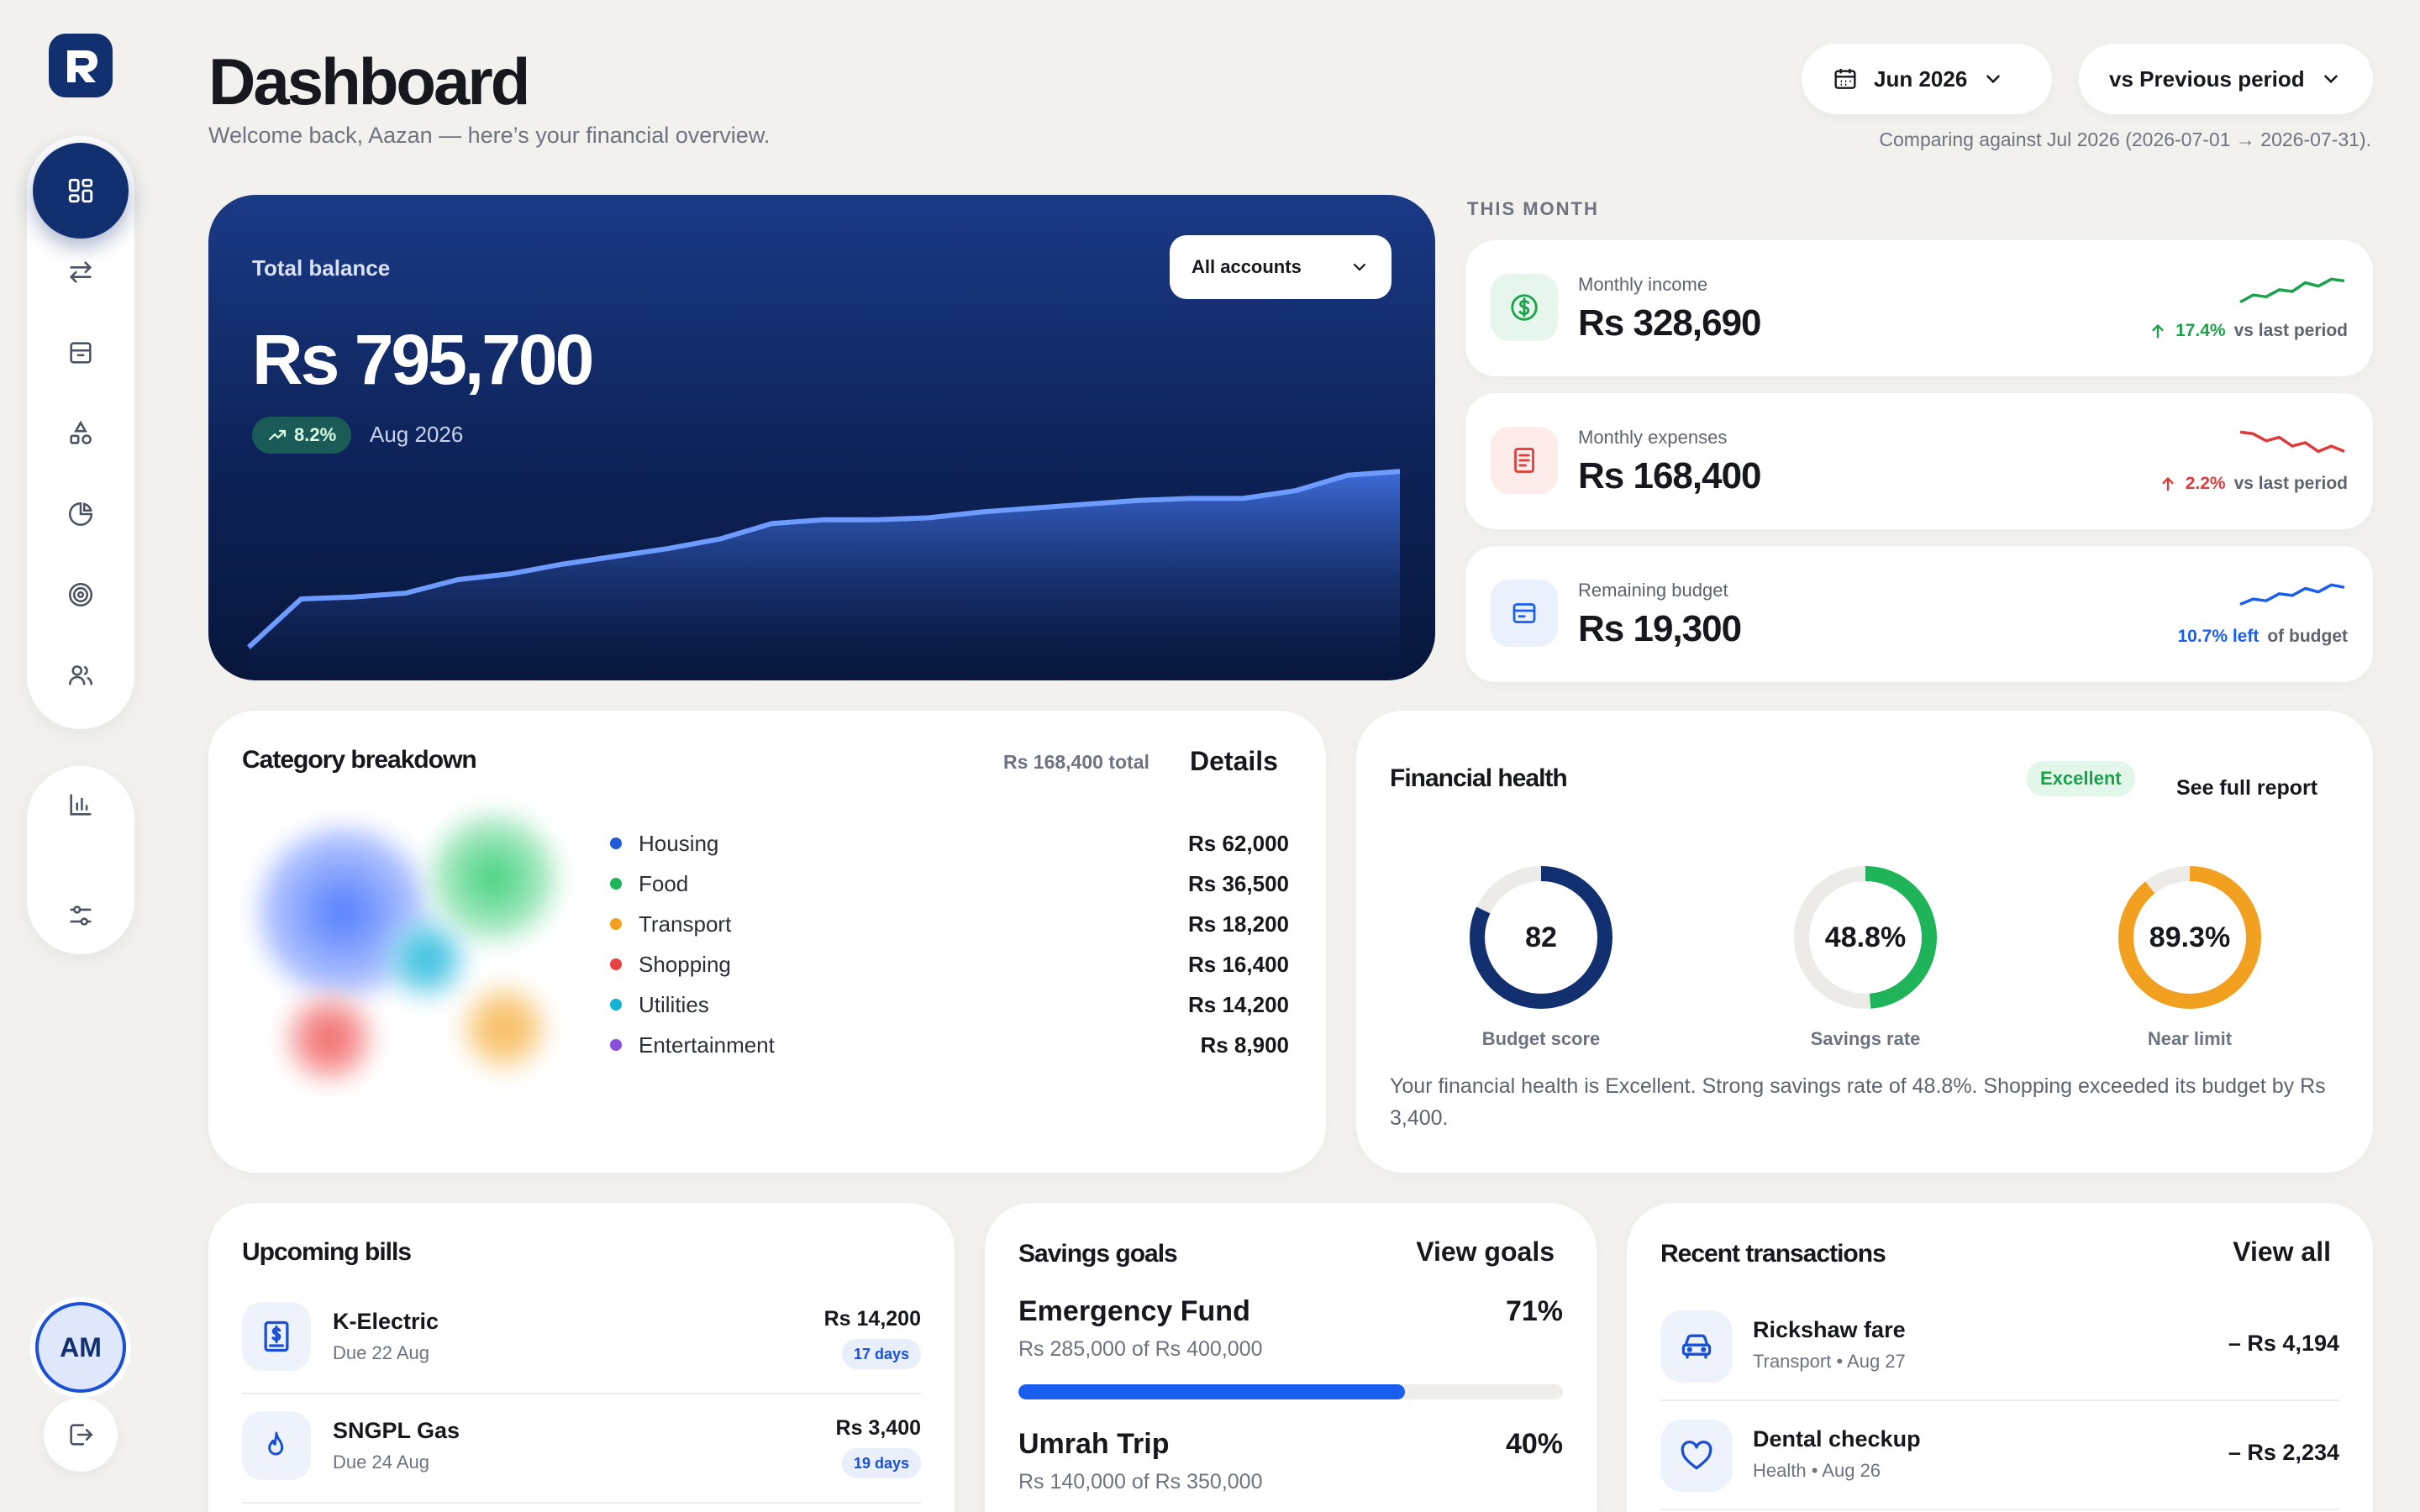 Image resolution: width=2420 pixels, height=1512 pixels. Describe the element at coordinates (381, 1462) in the screenshot. I see `bill-due-date: Due 24 Aug` at that location.